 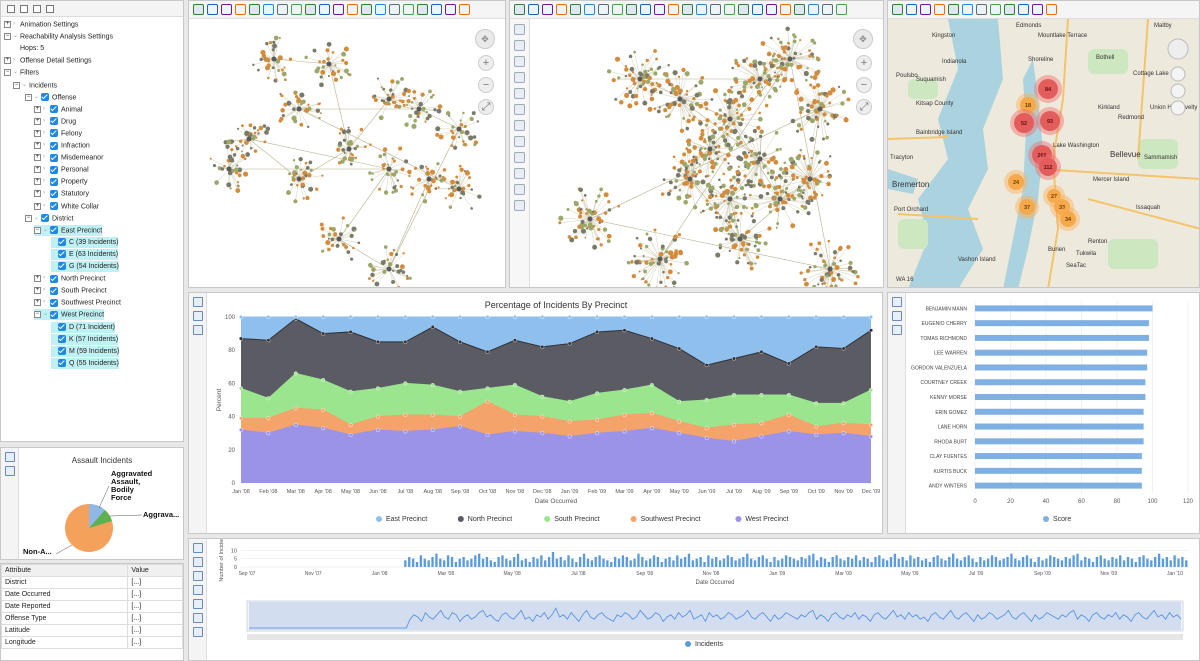 I want to click on tree-item: + › Animation Settings, so click(x=41, y=24).